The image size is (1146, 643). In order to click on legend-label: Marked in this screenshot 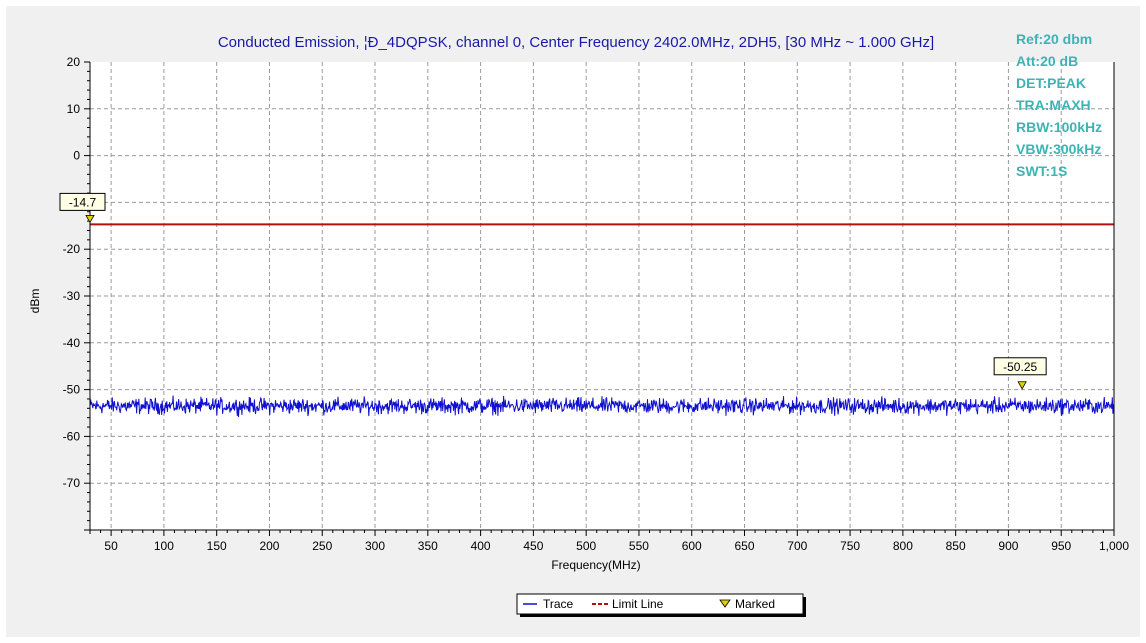, I will do `click(755, 604)`.